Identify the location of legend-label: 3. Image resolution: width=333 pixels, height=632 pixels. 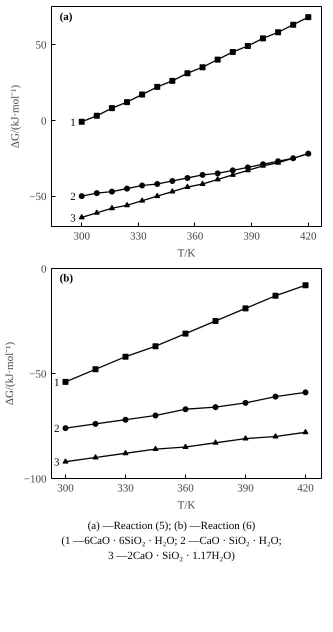
(73, 218).